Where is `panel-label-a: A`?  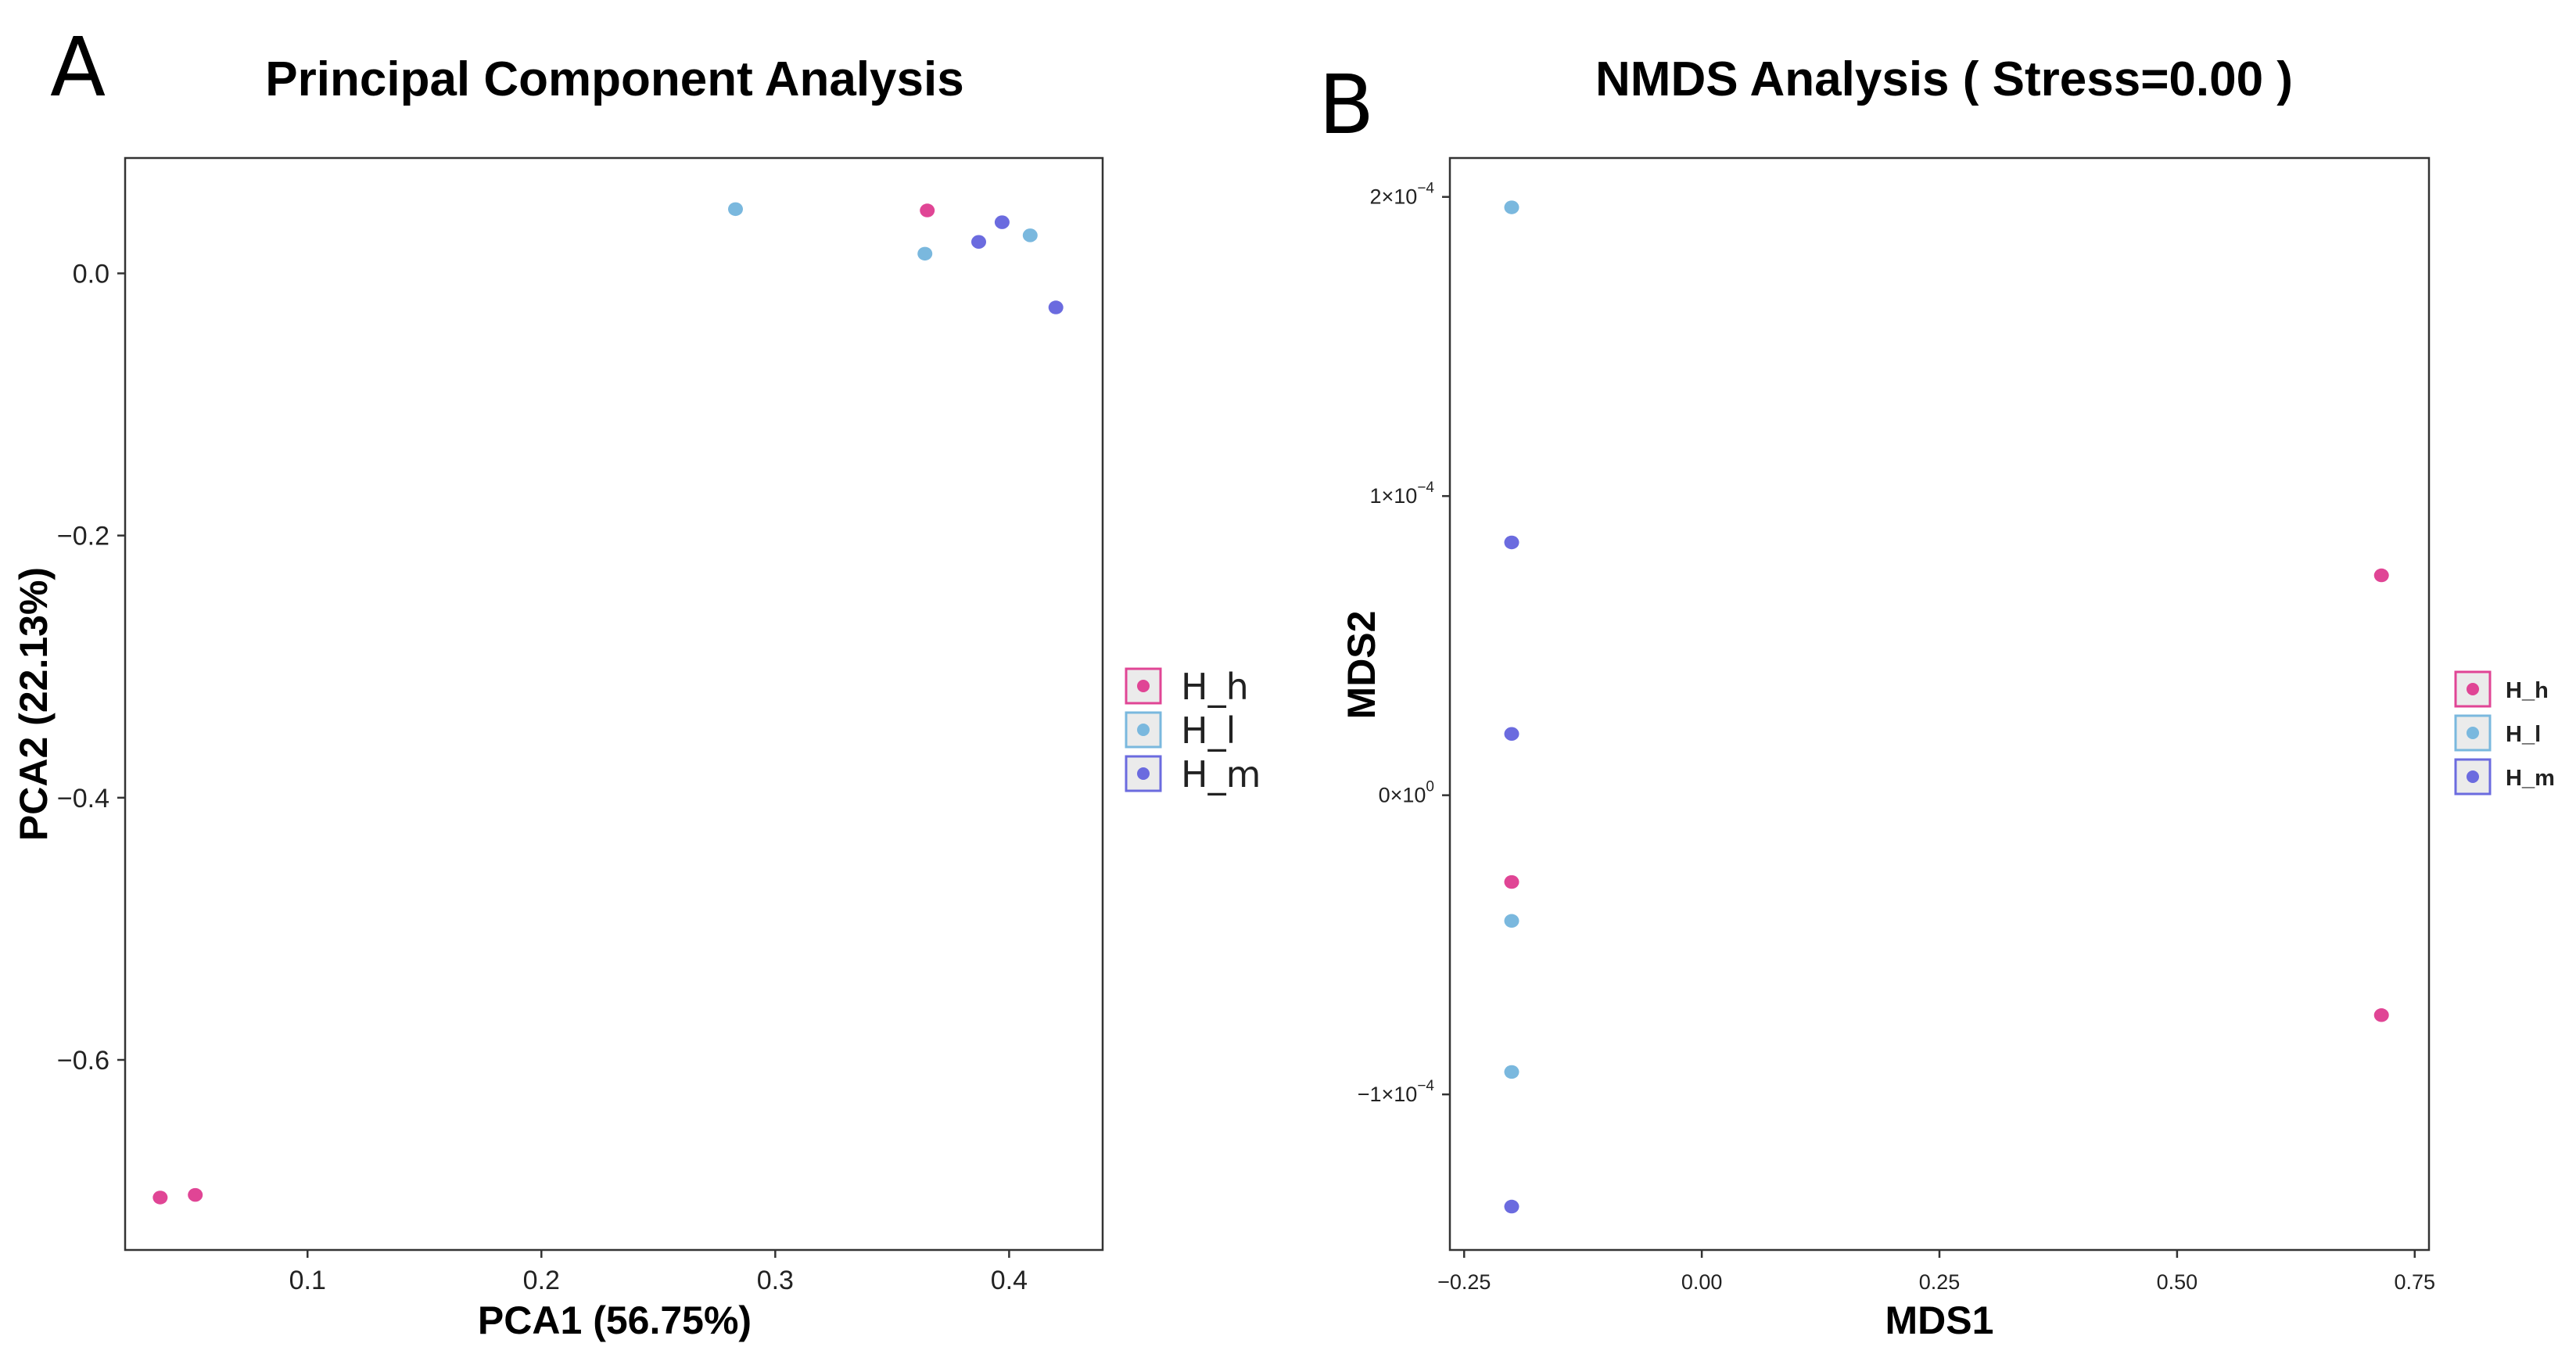
panel-label-a: A is located at coordinates (78, 68).